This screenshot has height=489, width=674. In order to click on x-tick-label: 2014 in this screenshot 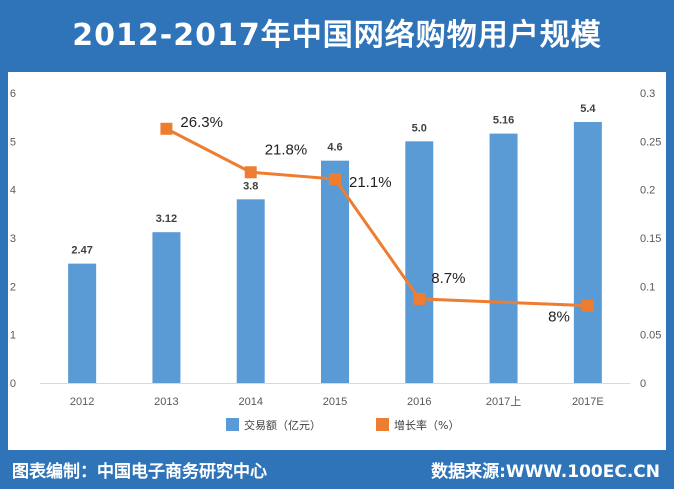, I will do `click(250, 402)`.